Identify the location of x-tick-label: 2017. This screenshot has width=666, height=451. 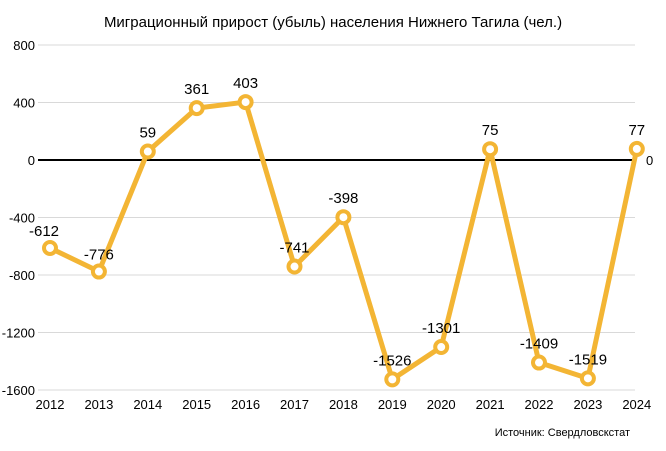
(294, 404).